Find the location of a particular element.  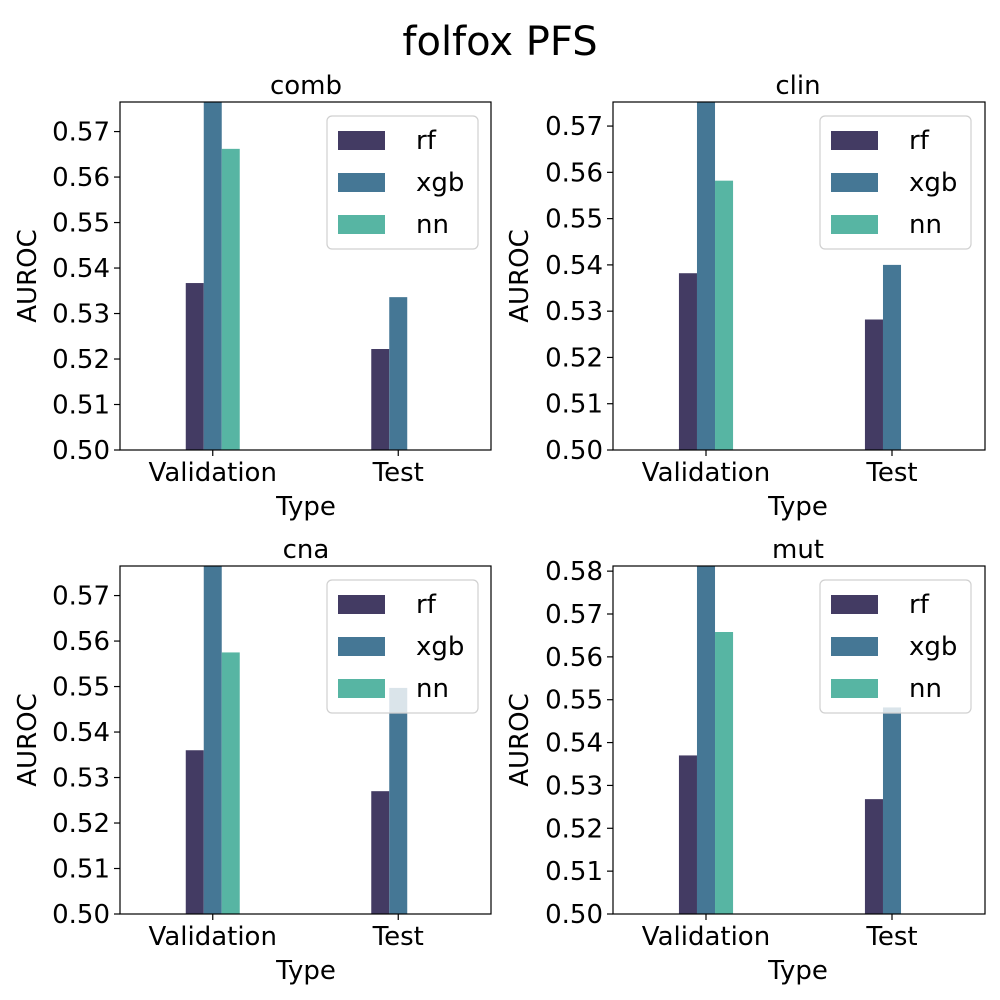

subplot-title: comb is located at coordinates (306, 86).